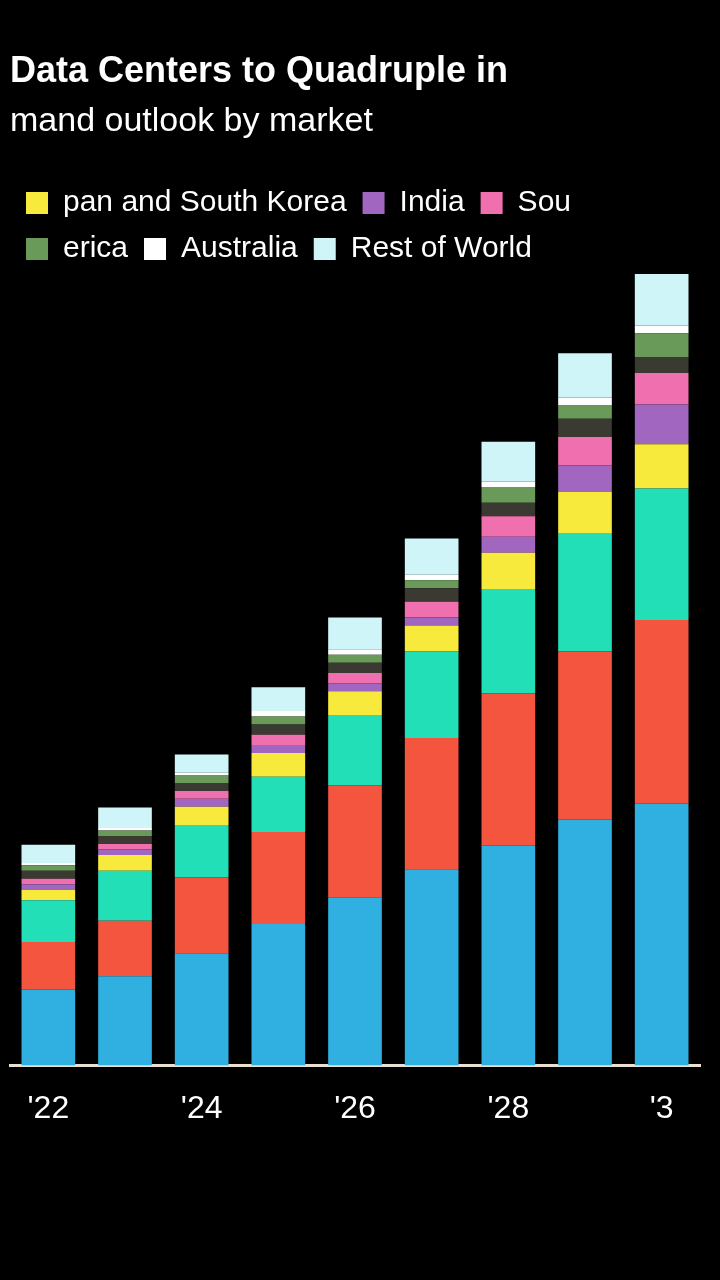 The width and height of the screenshot is (720, 1280). What do you see at coordinates (240, 247) in the screenshot?
I see `legend-label: Australia` at bounding box center [240, 247].